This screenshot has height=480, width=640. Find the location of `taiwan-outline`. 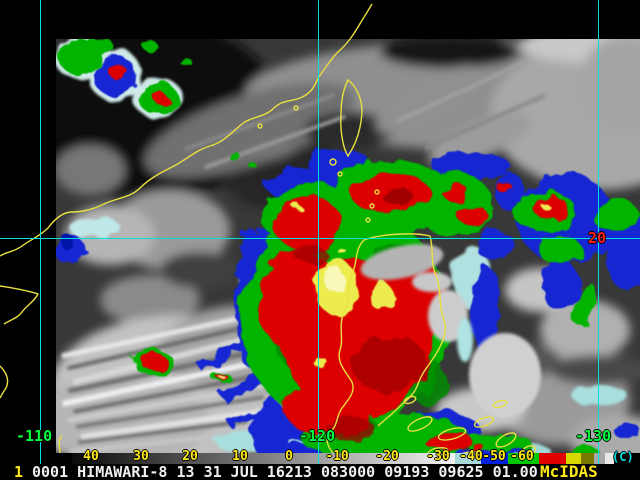

taiwan-outline is located at coordinates (351, 118).